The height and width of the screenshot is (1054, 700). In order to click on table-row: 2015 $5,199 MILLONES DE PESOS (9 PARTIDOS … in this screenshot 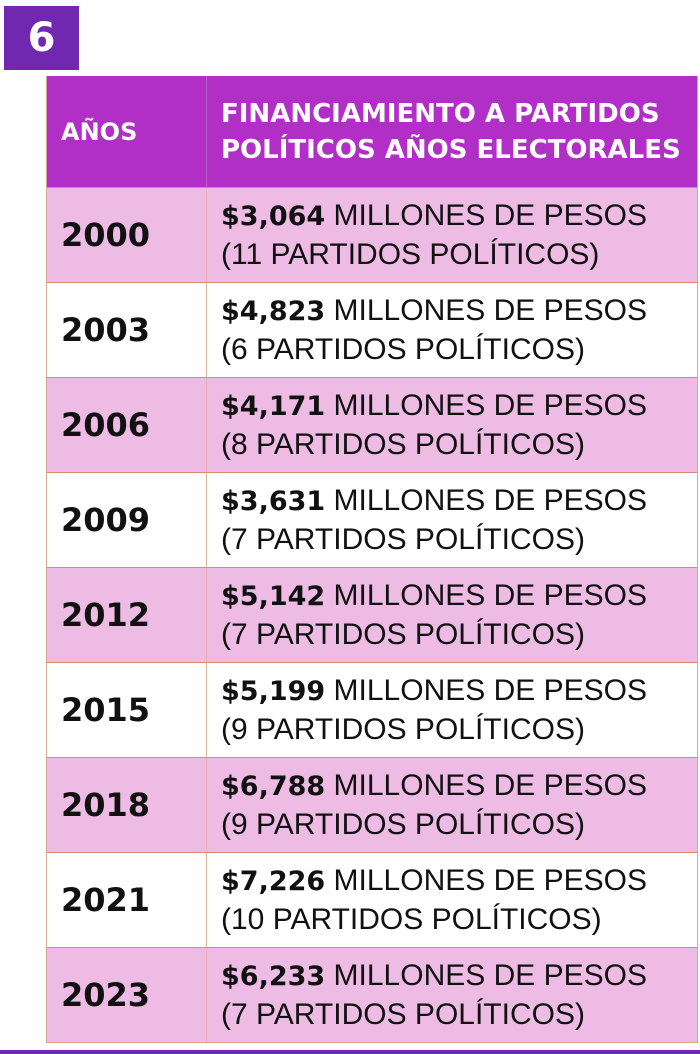, I will do `click(372, 709)`.